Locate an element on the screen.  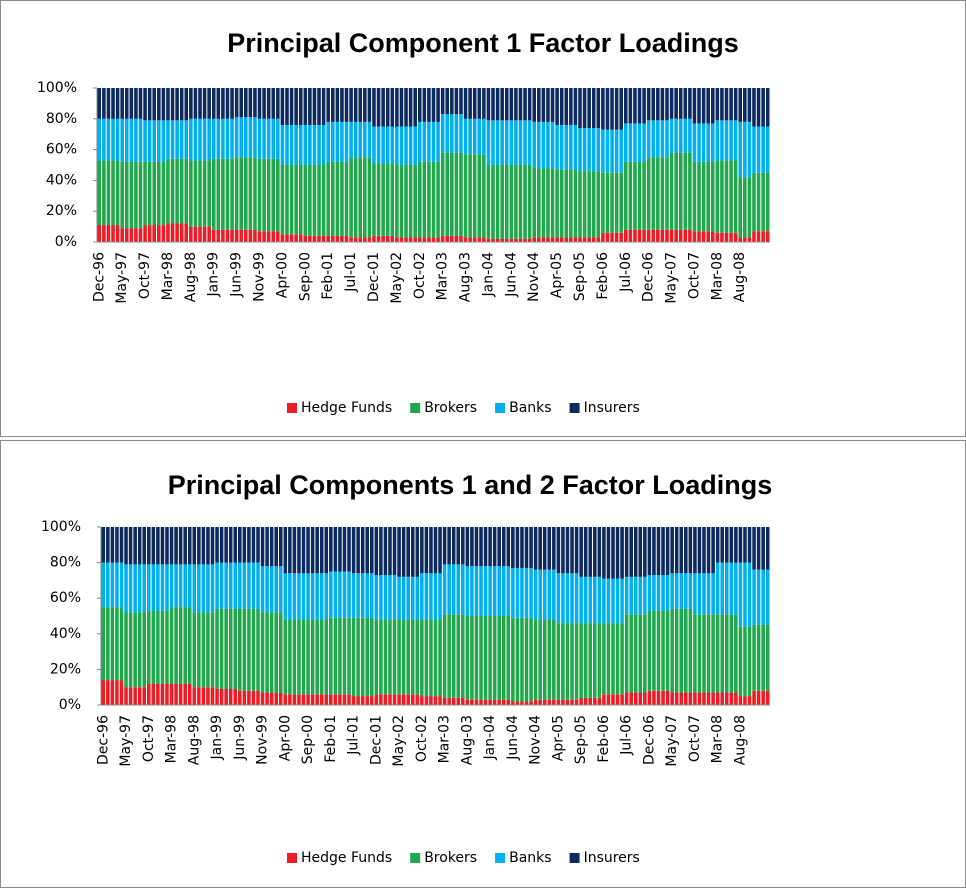
x-tick-label: Feb-06 is located at coordinates (604, 739).